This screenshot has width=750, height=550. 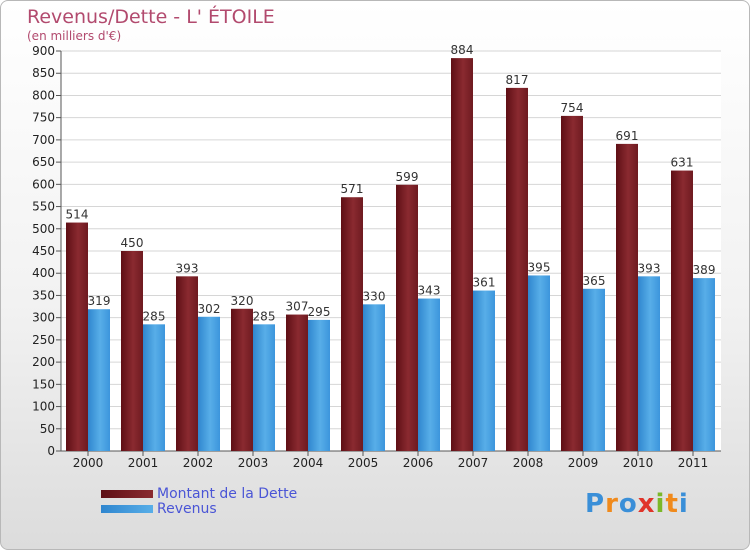 I want to click on data-label-revenus: 330, so click(x=374, y=296).